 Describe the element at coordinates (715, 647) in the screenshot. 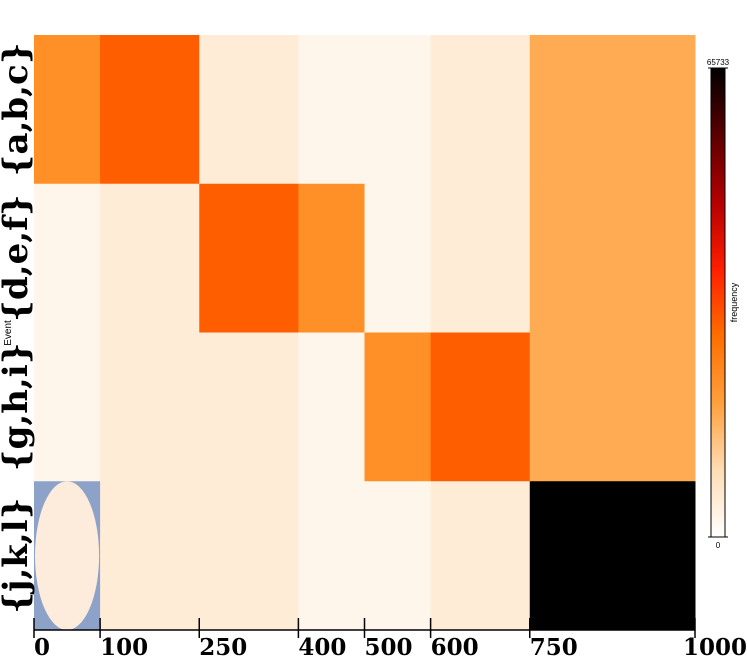

I see `x-tick-label: 1000` at that location.